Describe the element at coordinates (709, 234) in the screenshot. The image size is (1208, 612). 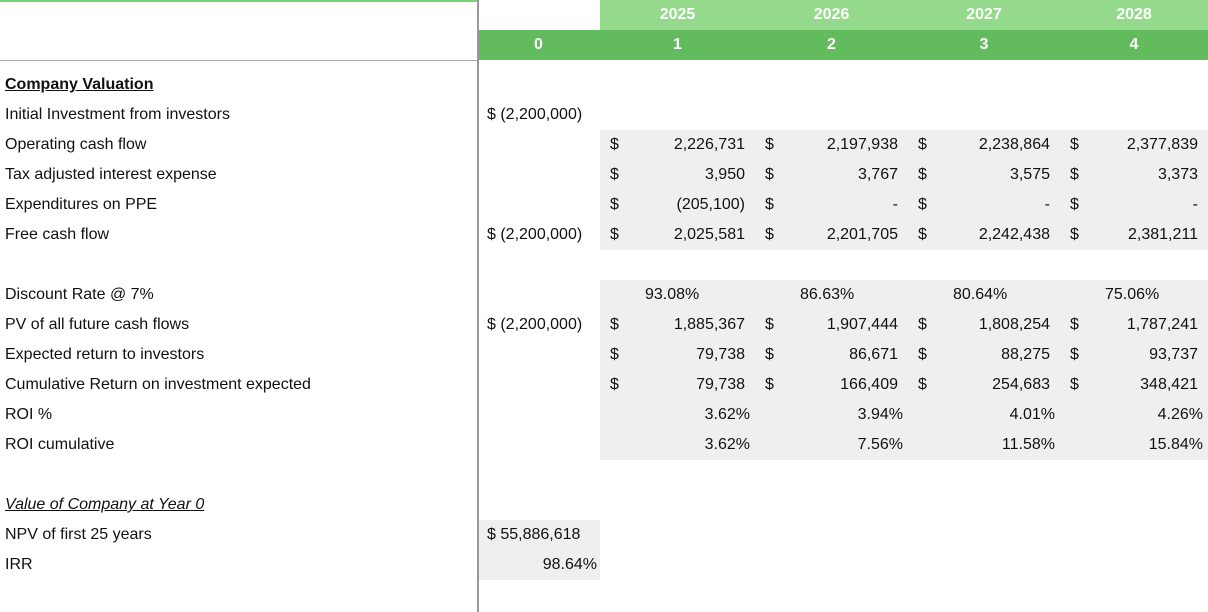
I see `cell-value: 2,025,581` at that location.